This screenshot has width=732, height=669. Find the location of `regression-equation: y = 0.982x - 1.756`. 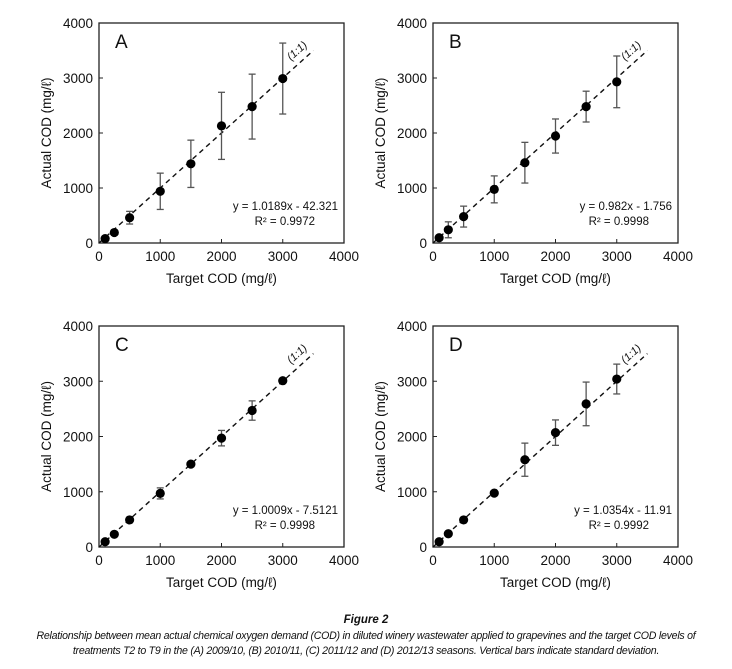

regression-equation: y = 0.982x - 1.756 is located at coordinates (626, 207).